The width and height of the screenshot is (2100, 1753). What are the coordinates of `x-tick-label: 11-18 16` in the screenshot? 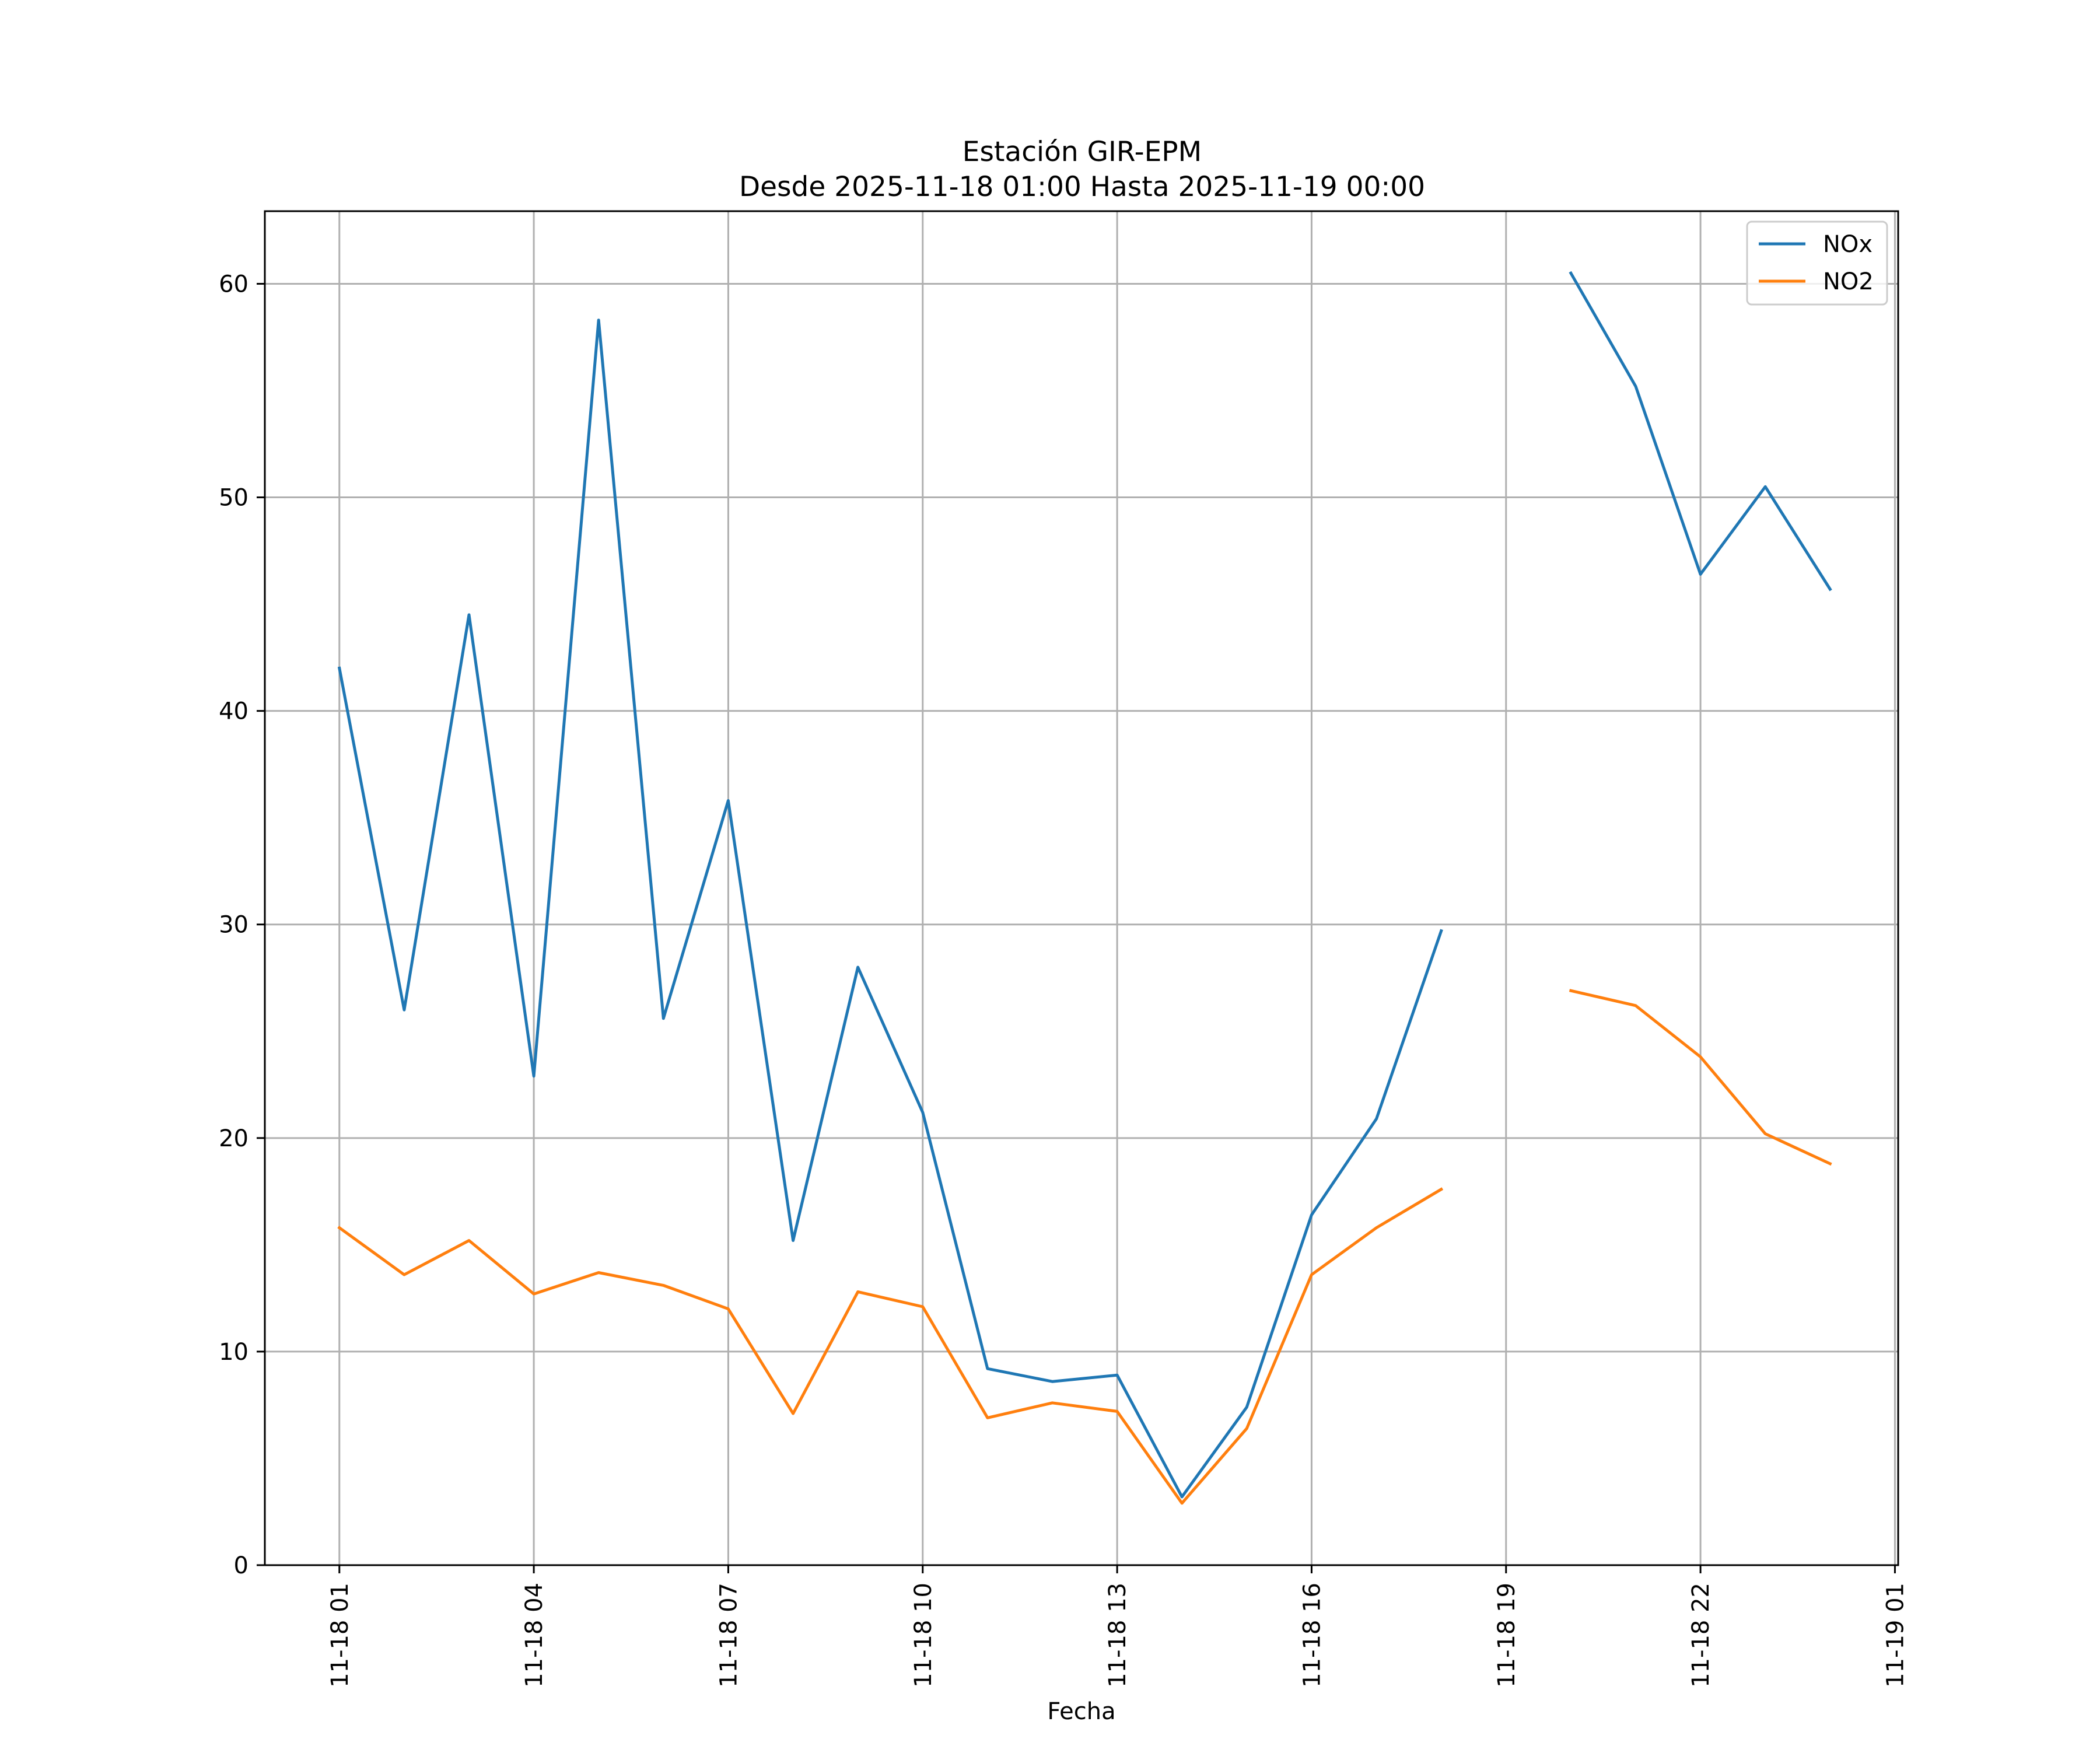 It's located at (1311, 1635).